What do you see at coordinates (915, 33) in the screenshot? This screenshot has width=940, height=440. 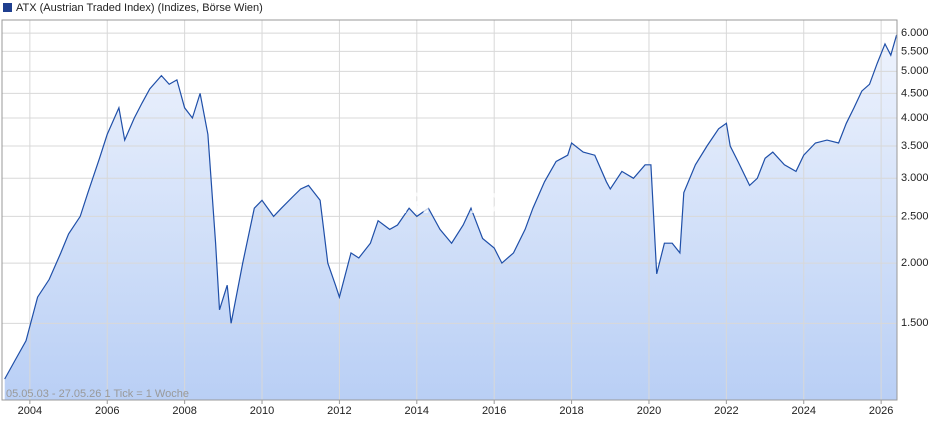 I see `y-tick-label: 6.000` at bounding box center [915, 33].